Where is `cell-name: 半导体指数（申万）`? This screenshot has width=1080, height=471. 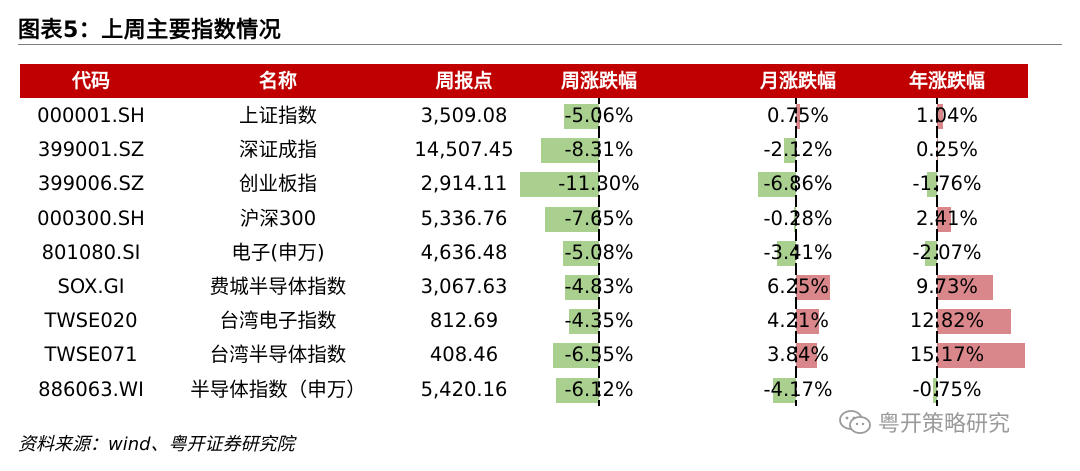 cell-name: 半导体指数（申万） is located at coordinates (278, 389).